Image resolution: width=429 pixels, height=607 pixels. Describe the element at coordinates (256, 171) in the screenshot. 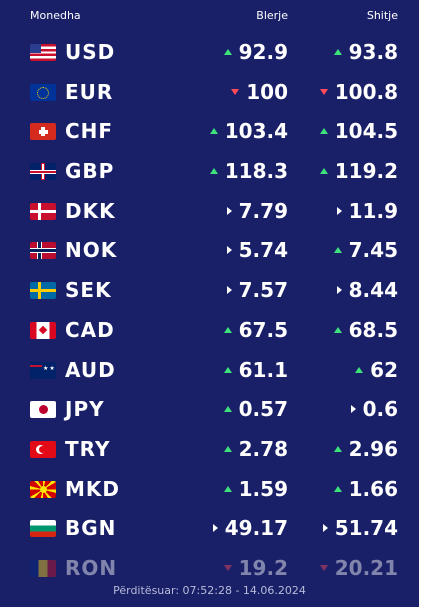

I see `buy-value: 118.3` at that location.